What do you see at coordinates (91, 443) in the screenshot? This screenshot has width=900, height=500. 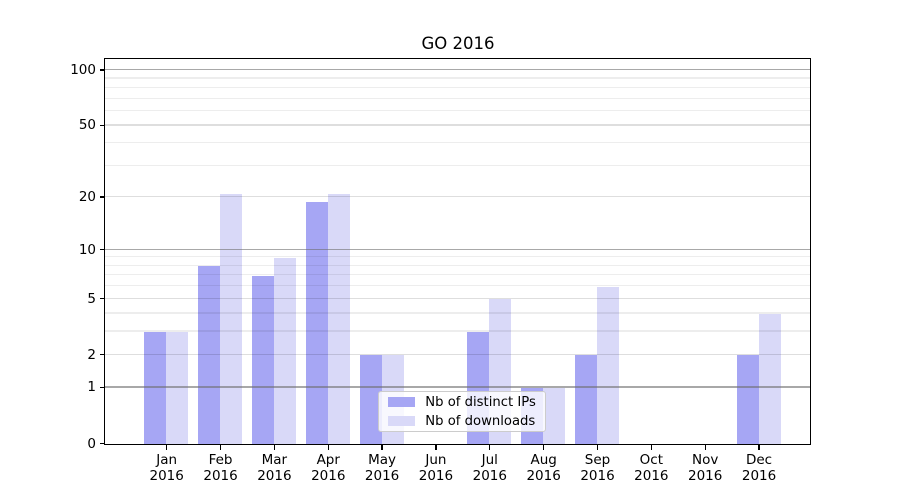 I see `y-tick-label-0: 0` at bounding box center [91, 443].